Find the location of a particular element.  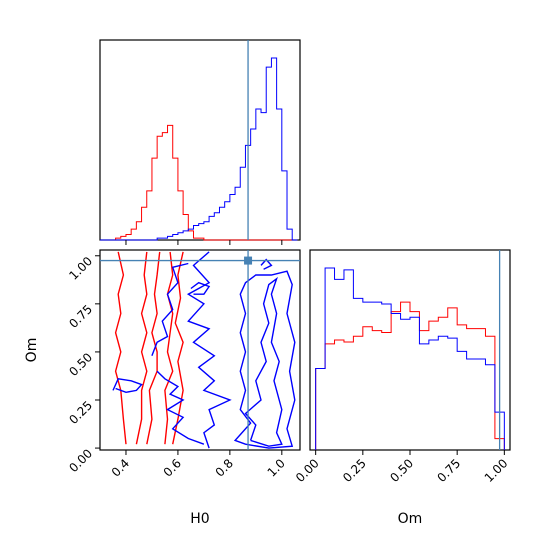

om-hist-blue-series is located at coordinates (410, 358).